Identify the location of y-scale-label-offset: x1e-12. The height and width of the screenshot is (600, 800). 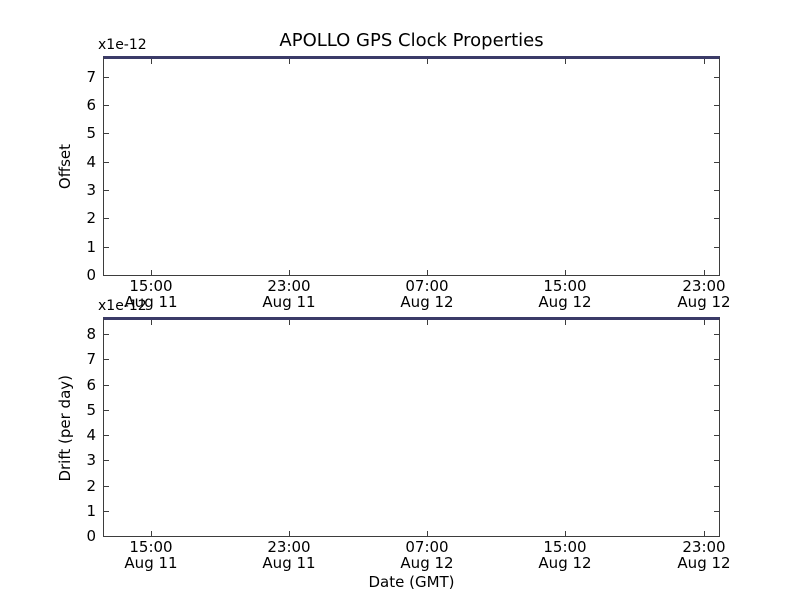
(122, 45).